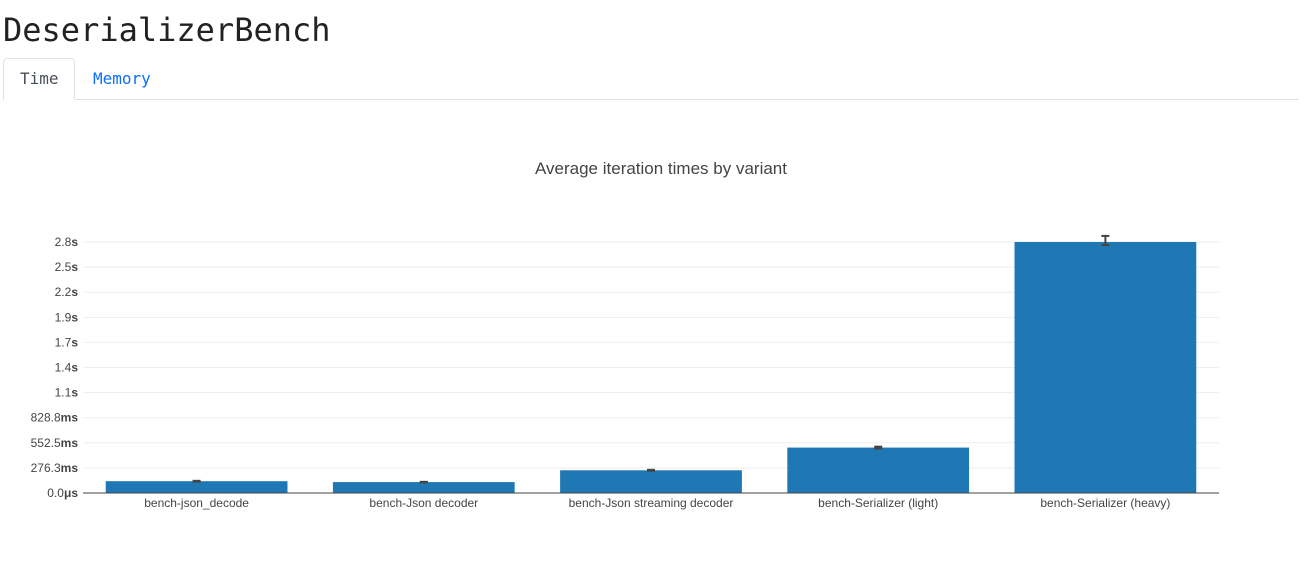  Describe the element at coordinates (651, 79) in the screenshot. I see `tab-bar: Time Memory` at that location.